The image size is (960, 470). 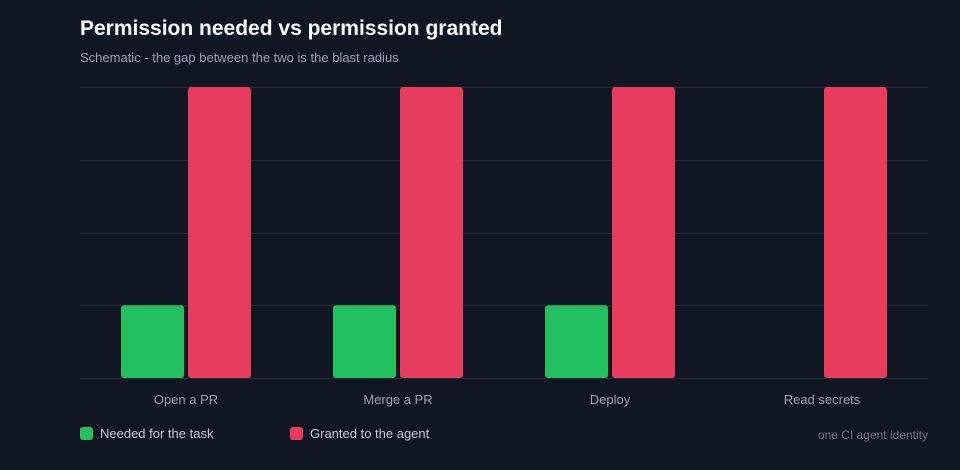 I want to click on legend-swatch-needed, so click(x=86, y=433).